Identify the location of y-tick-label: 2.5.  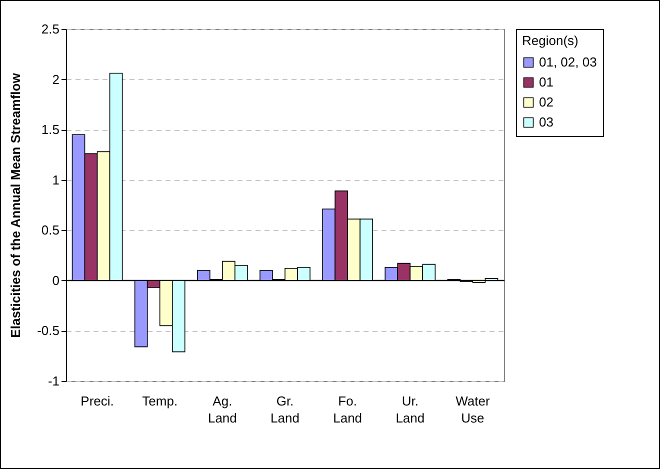
(50, 29).